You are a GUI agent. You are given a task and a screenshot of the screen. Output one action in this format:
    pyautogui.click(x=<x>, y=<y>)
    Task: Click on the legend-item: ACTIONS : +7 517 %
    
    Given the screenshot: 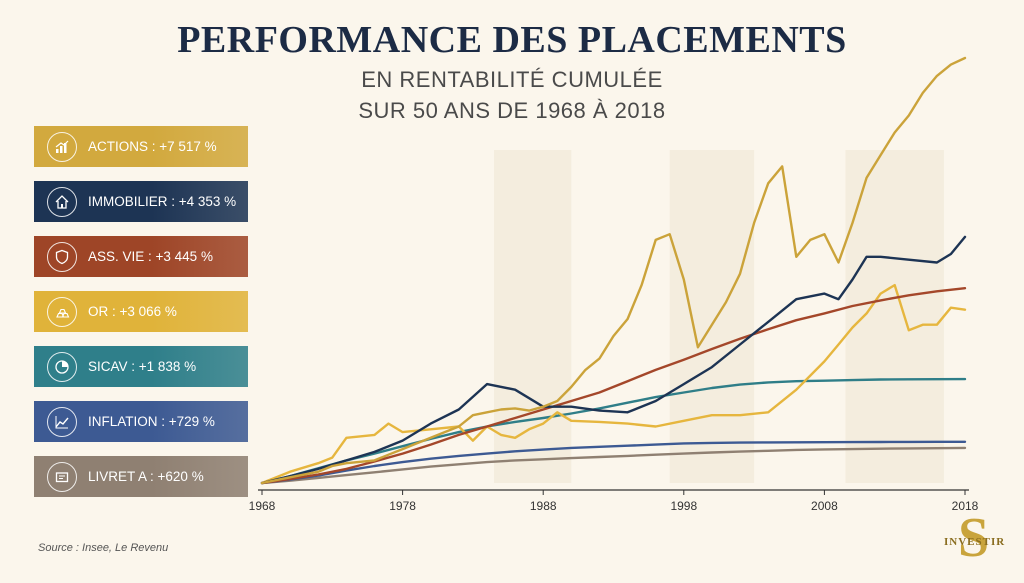 What is the action you would take?
    pyautogui.click(x=141, y=146)
    